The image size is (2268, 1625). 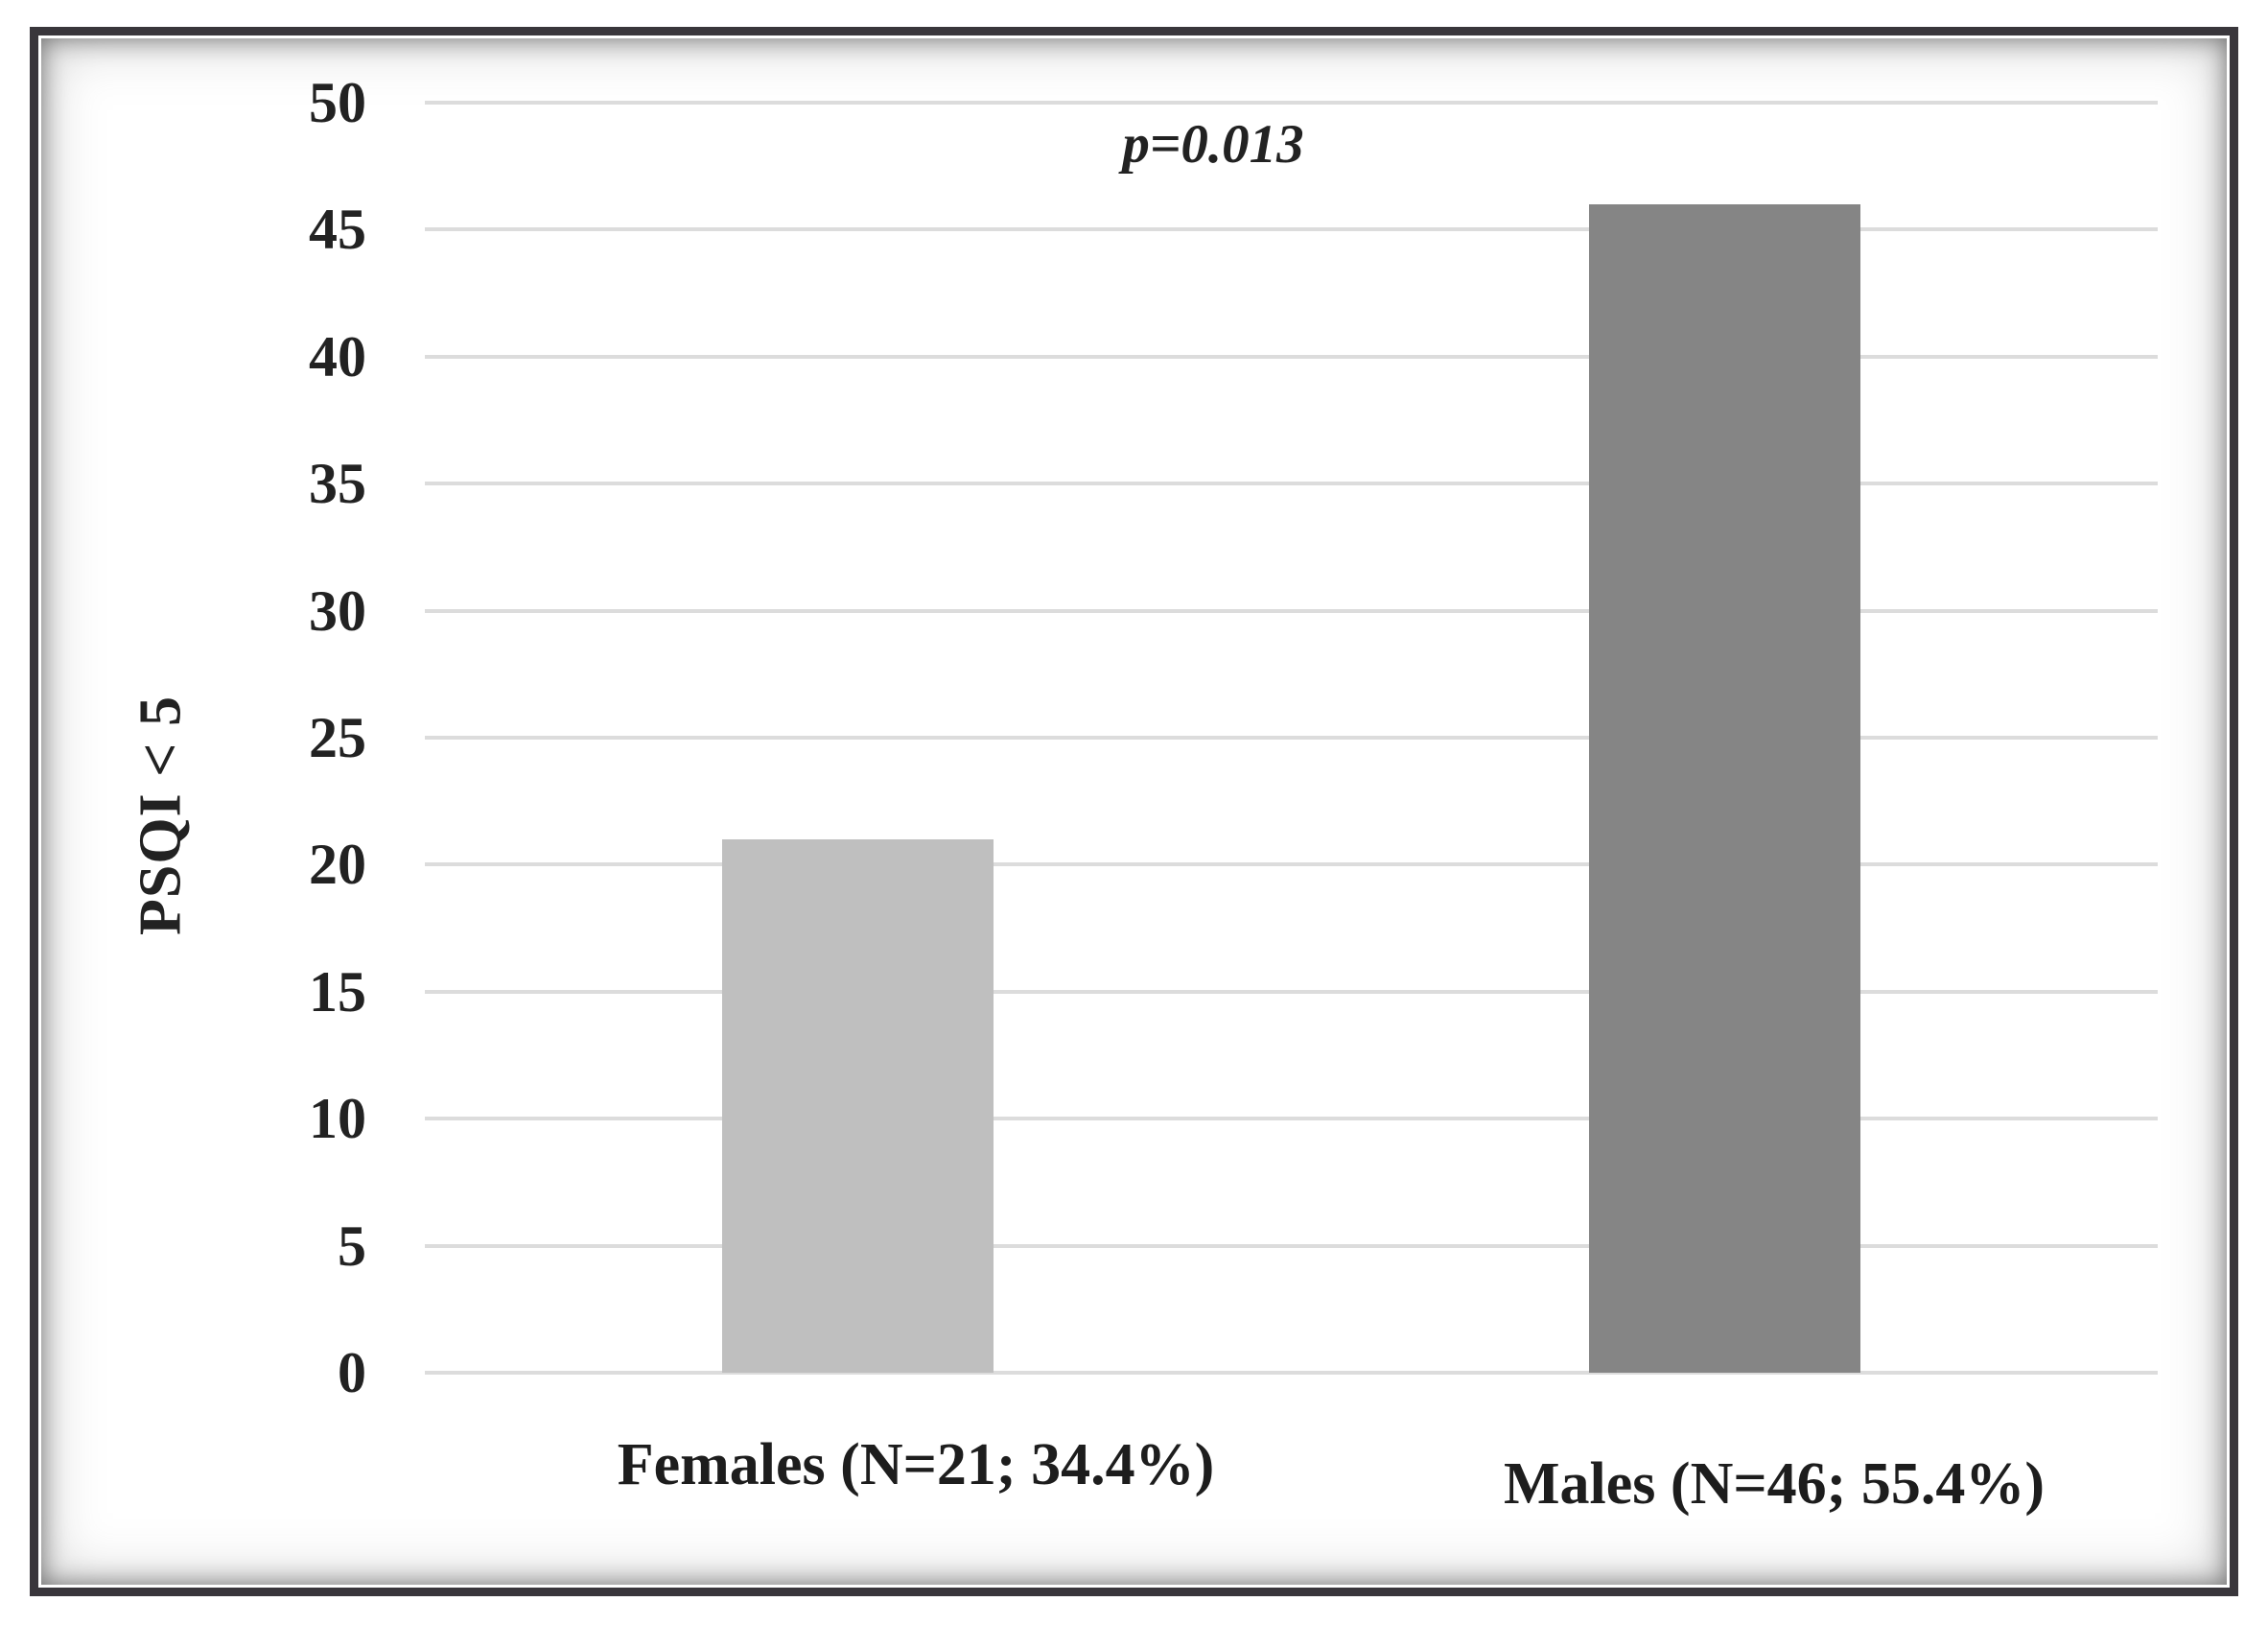 I want to click on y-tick-label-10: 10, so click(x=338, y=1119).